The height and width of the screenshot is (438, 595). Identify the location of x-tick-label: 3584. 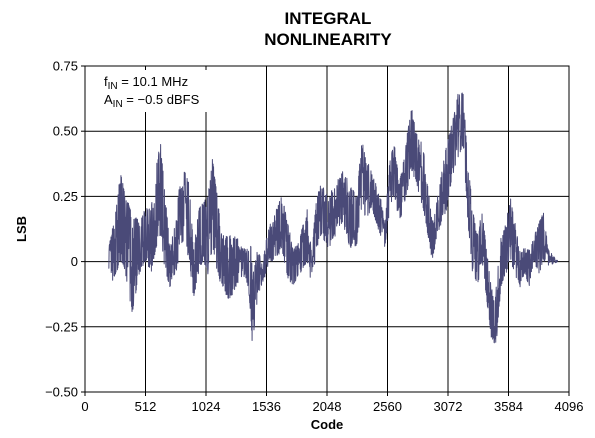
(508, 406).